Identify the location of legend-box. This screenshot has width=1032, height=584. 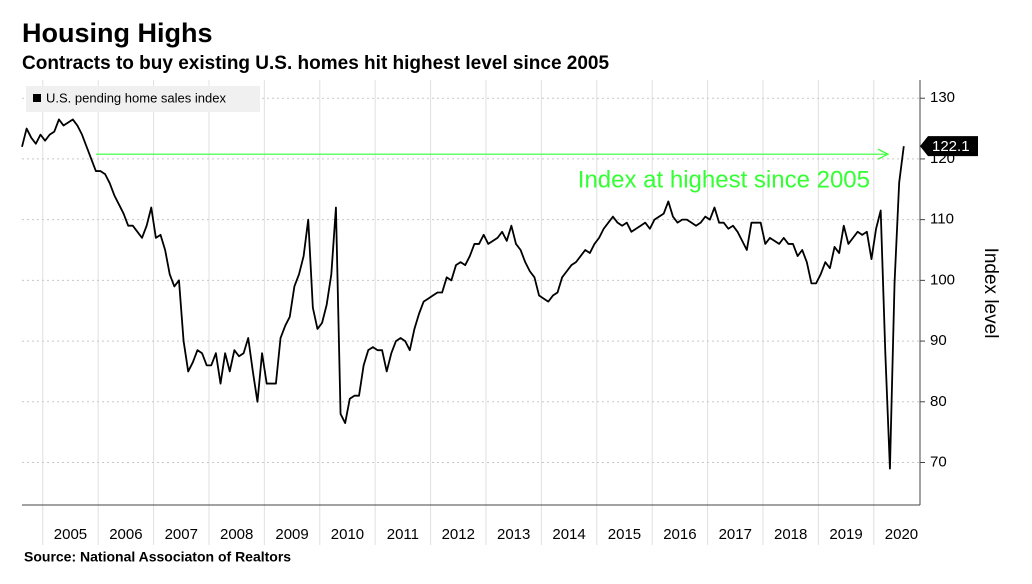
(143, 99).